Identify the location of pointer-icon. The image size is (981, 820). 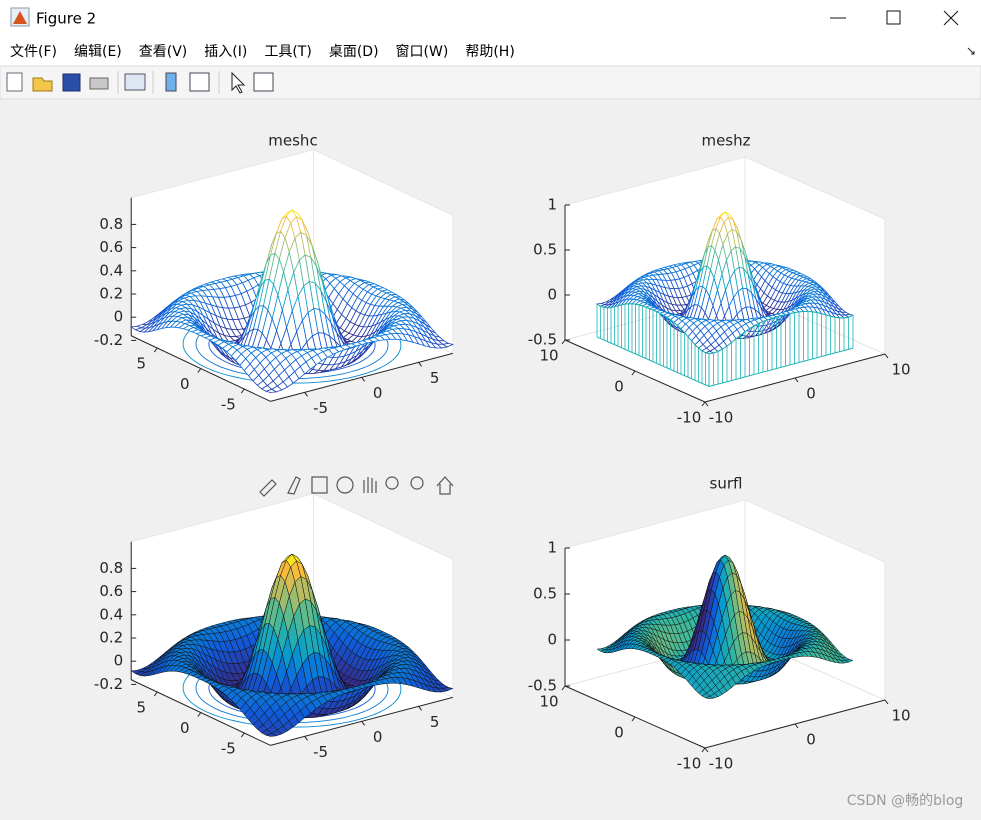
(238, 82).